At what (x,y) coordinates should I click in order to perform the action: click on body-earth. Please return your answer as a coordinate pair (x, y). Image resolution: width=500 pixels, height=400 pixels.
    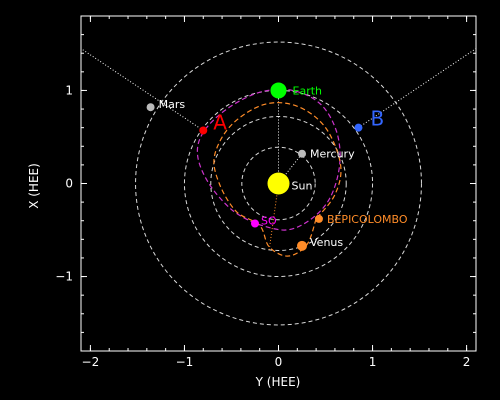
    Looking at the image, I should click on (278, 90).